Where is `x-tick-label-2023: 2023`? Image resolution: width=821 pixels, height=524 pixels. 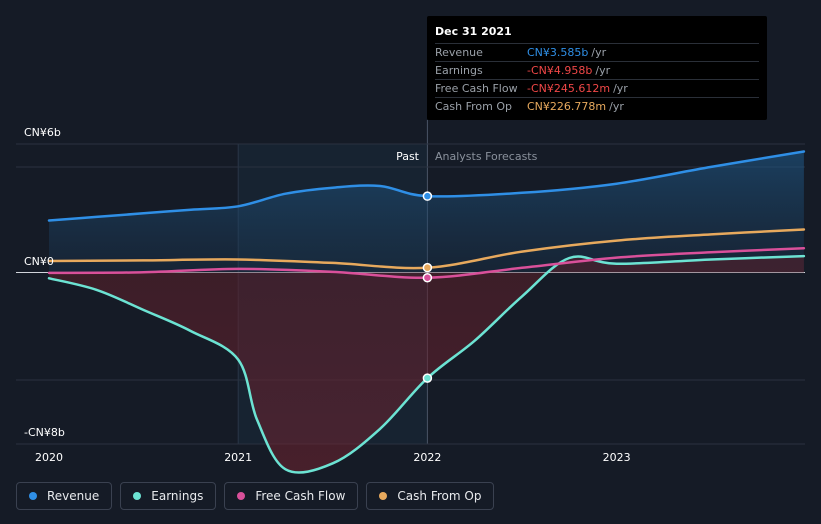 x-tick-label-2023: 2023 is located at coordinates (617, 457).